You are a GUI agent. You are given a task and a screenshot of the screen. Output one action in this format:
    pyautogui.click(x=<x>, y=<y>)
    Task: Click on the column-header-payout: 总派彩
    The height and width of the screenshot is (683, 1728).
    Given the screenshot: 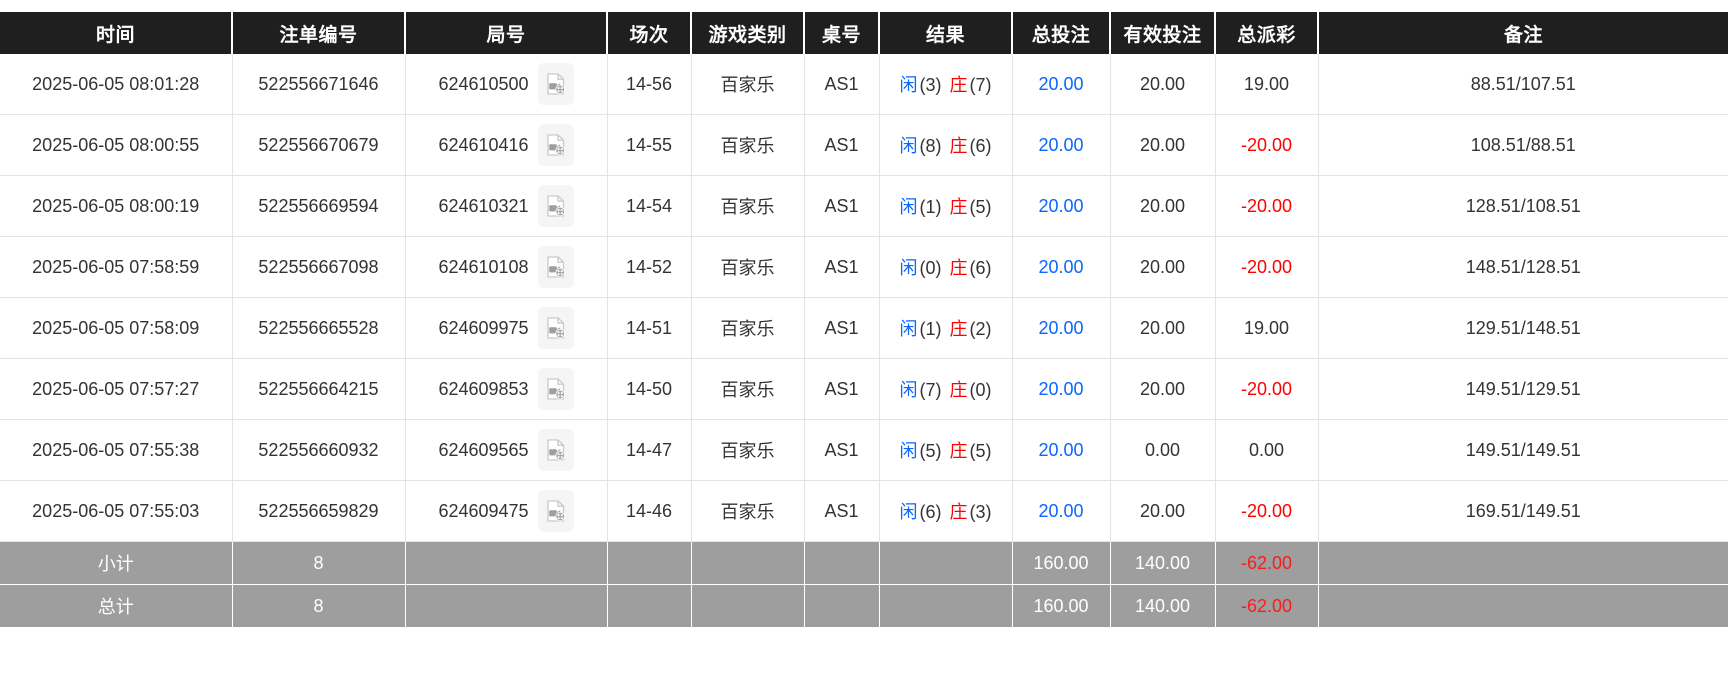 What is the action you would take?
    pyautogui.click(x=1267, y=33)
    